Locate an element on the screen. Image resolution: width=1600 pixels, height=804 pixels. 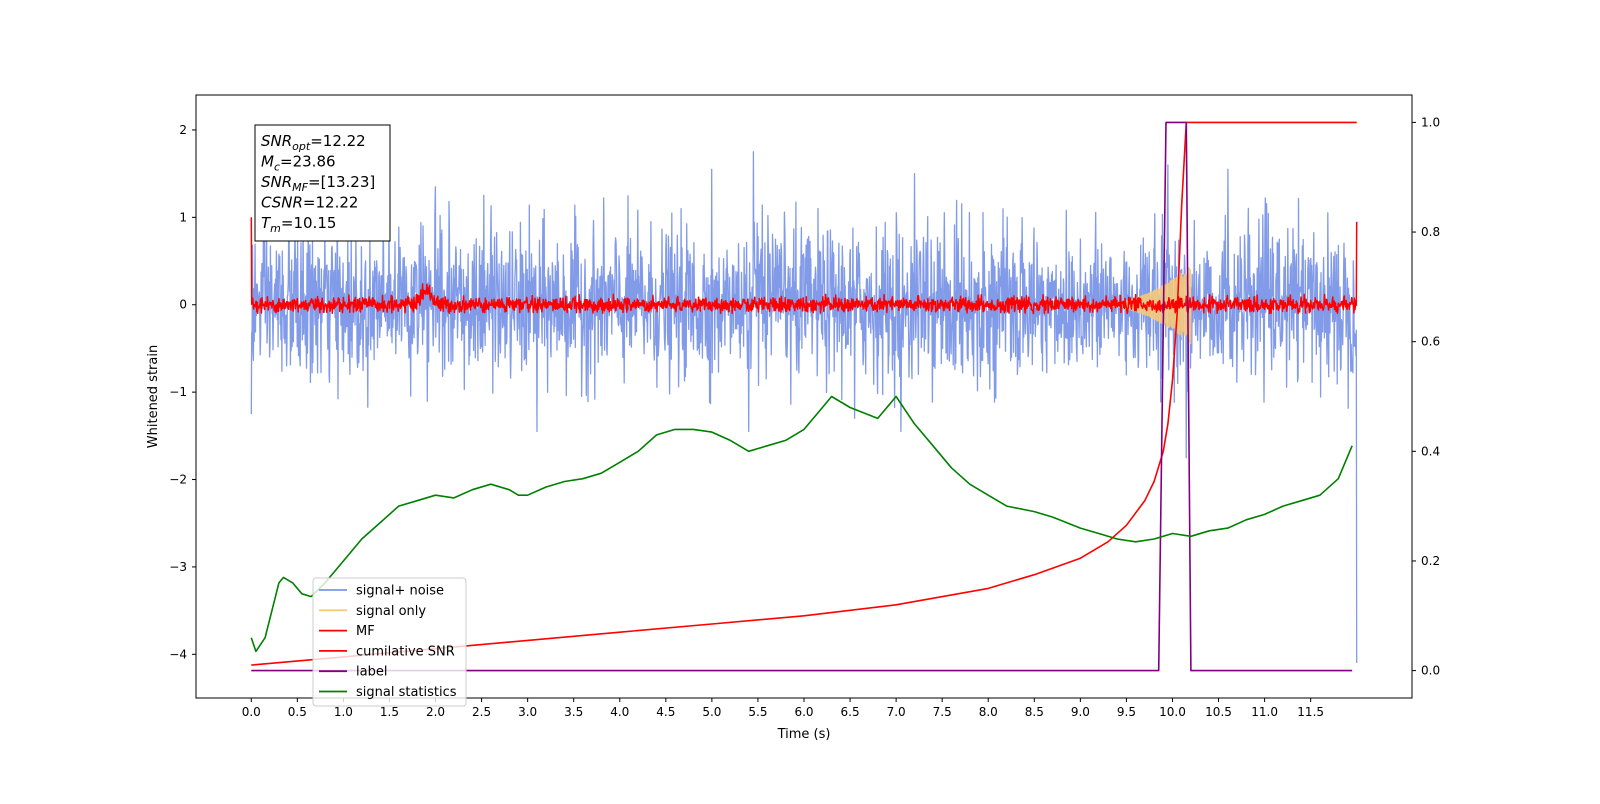
legend-frame is located at coordinates (389, 642).